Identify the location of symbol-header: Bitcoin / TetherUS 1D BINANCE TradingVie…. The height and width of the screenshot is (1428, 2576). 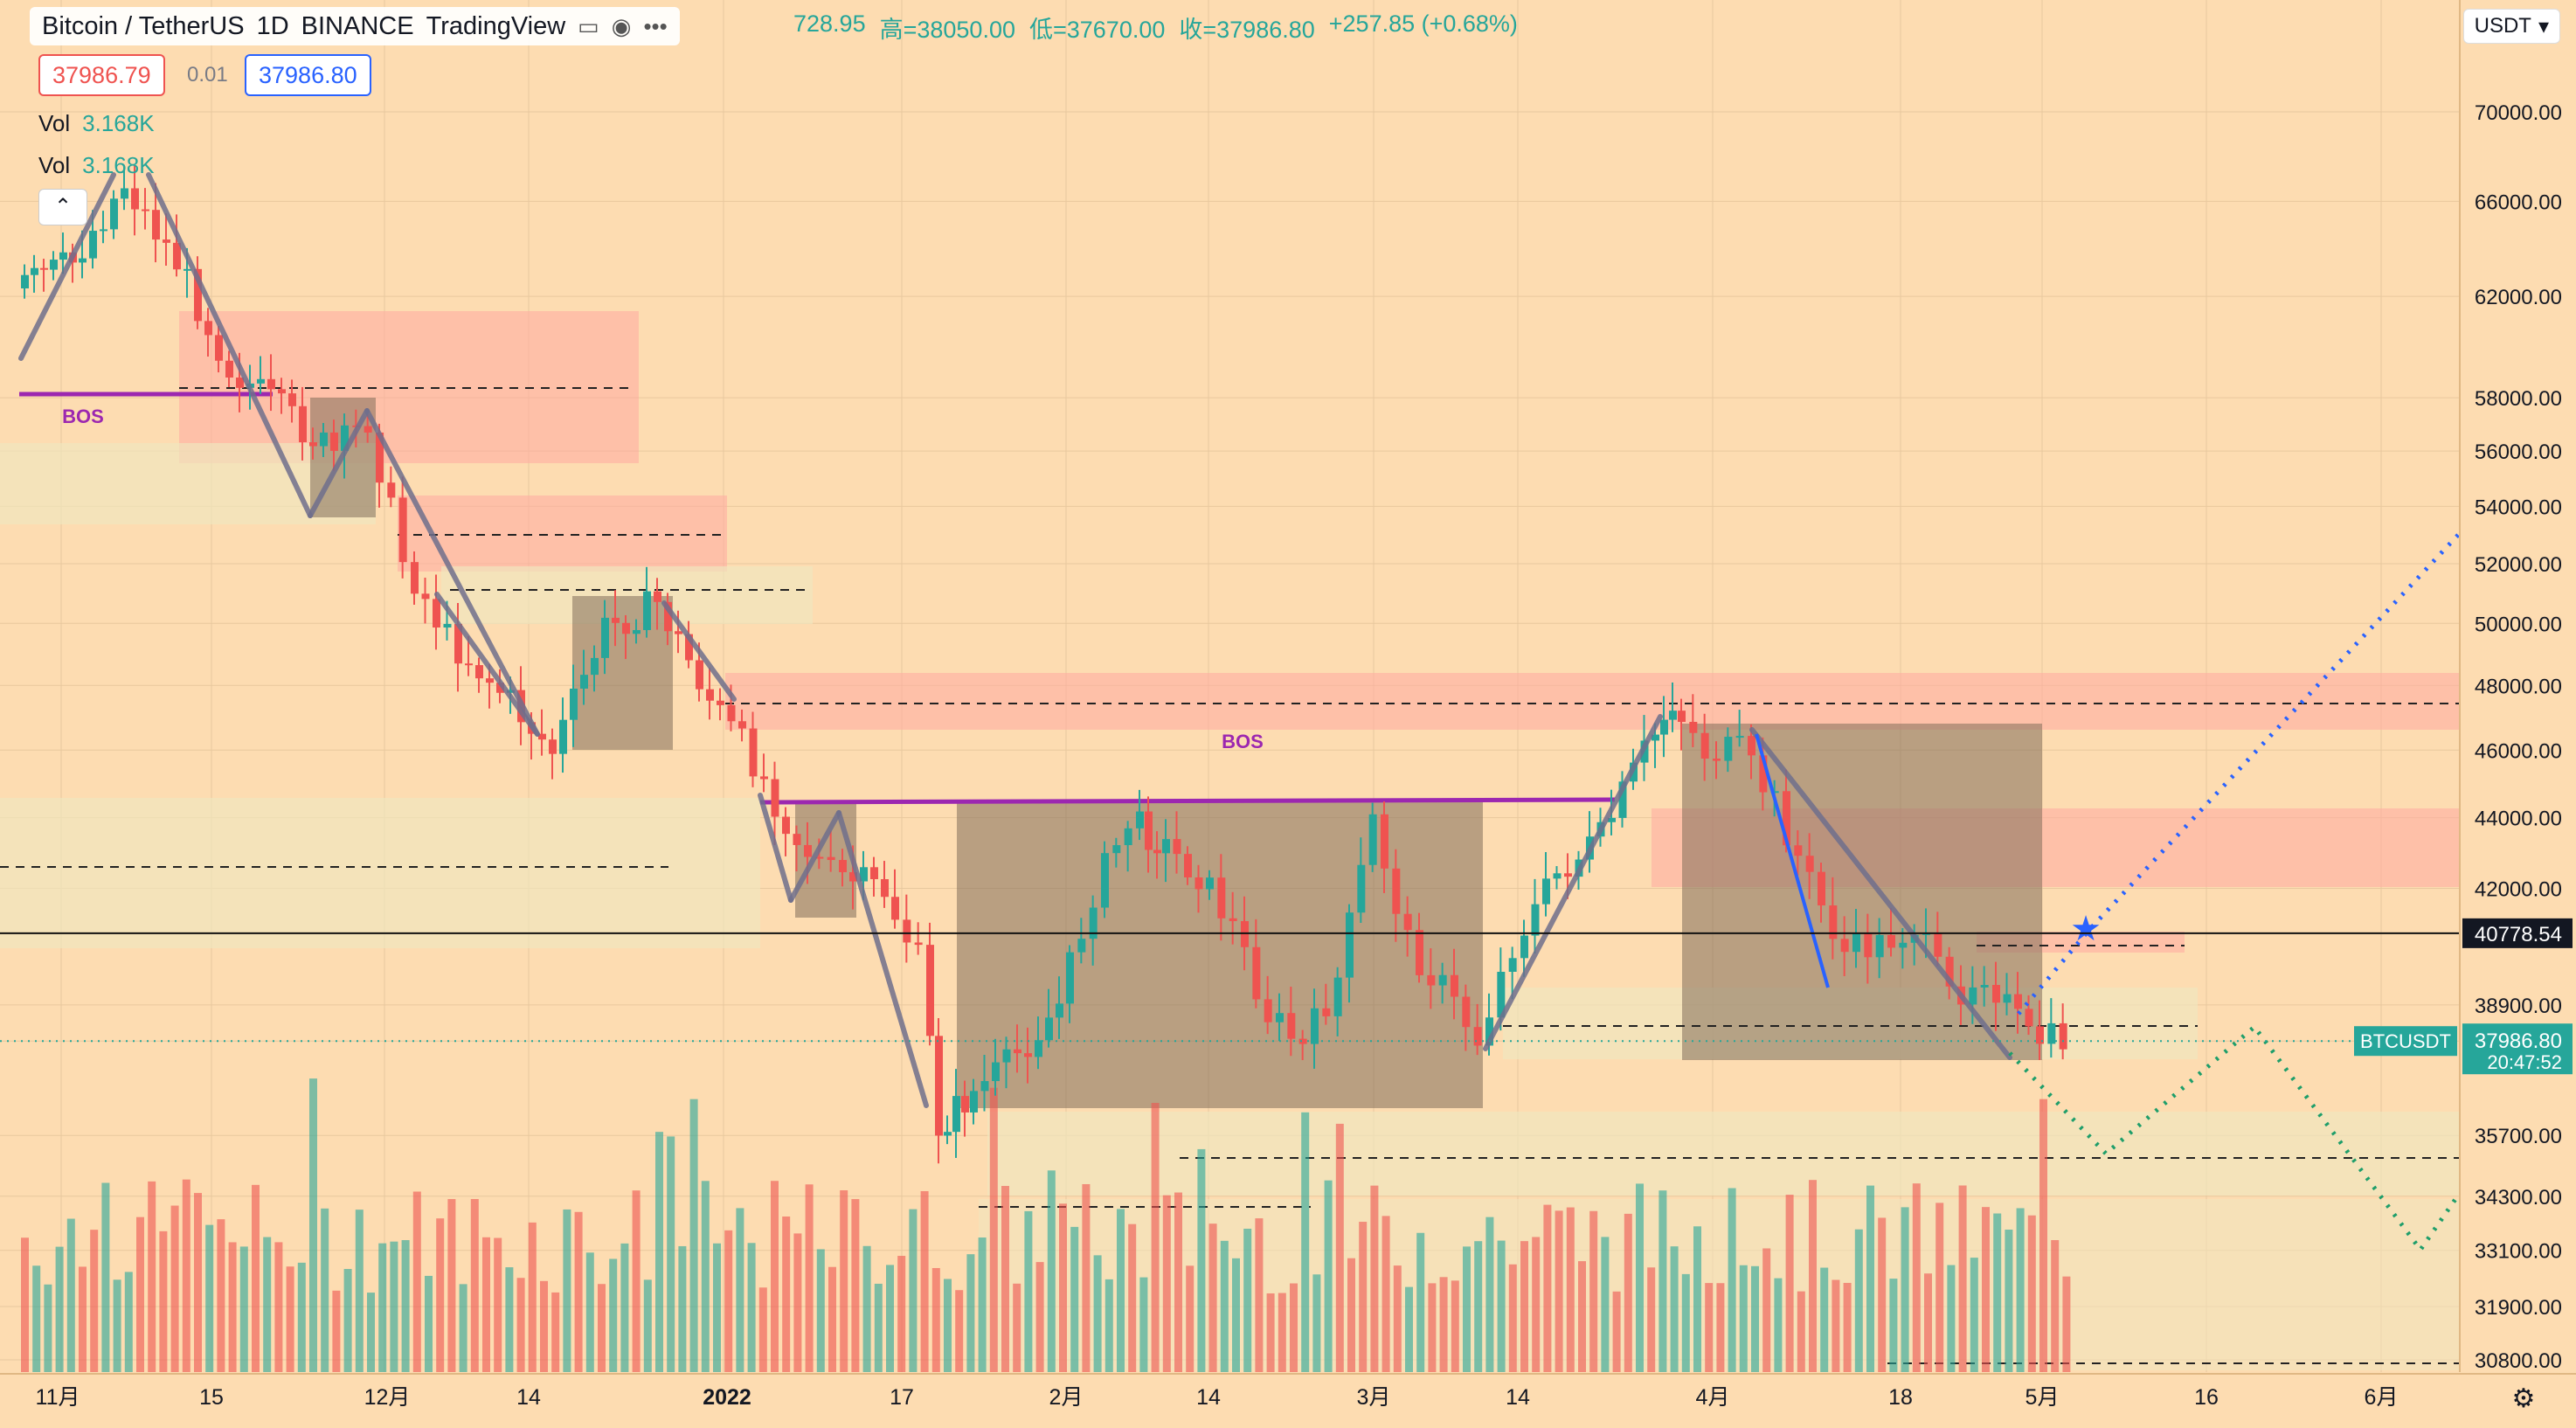
(355, 26).